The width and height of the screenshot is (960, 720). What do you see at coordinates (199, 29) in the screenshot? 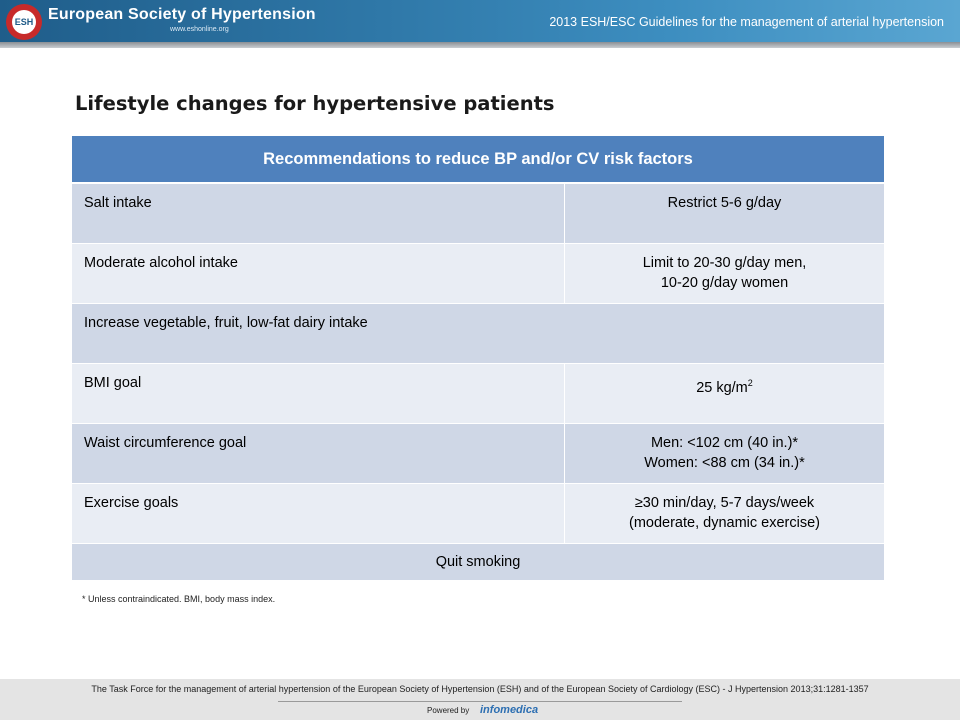
I see `org-url: www.eshonline.org` at bounding box center [199, 29].